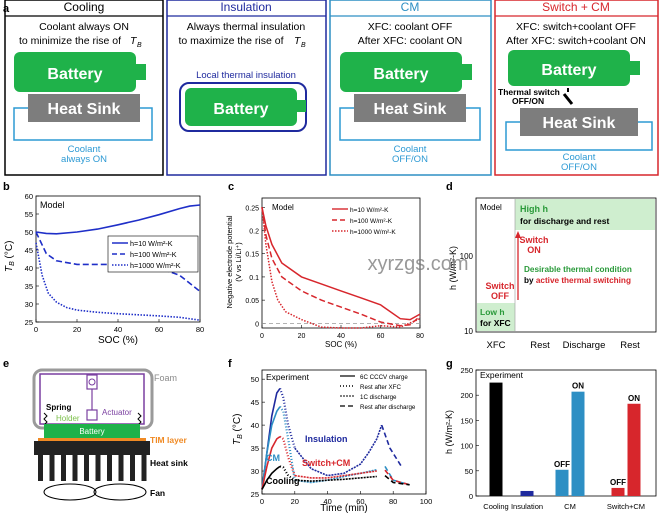 The width and height of the screenshot is (660, 519). Describe the element at coordinates (283, 207) in the screenshot. I see `panel-c-model: Model` at that location.